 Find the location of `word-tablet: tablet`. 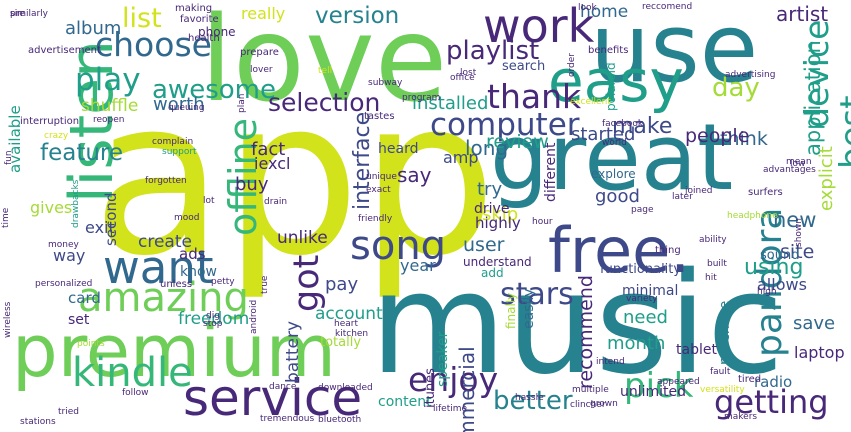

word-tablet: tablet is located at coordinates (696, 350).